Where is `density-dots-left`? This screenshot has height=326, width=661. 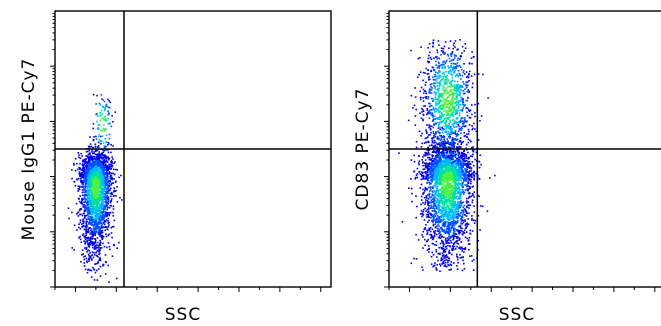
density-dots-left is located at coordinates (95, 188).